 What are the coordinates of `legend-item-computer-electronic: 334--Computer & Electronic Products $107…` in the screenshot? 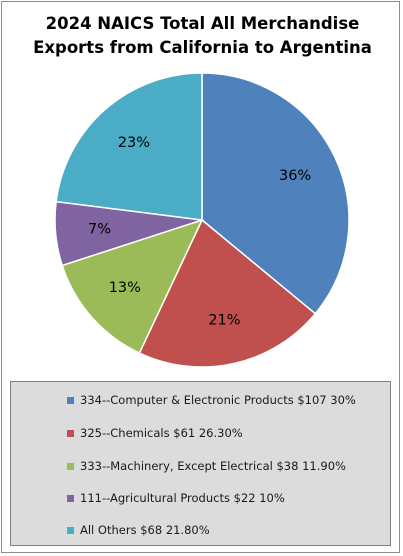 It's located at (211, 400).